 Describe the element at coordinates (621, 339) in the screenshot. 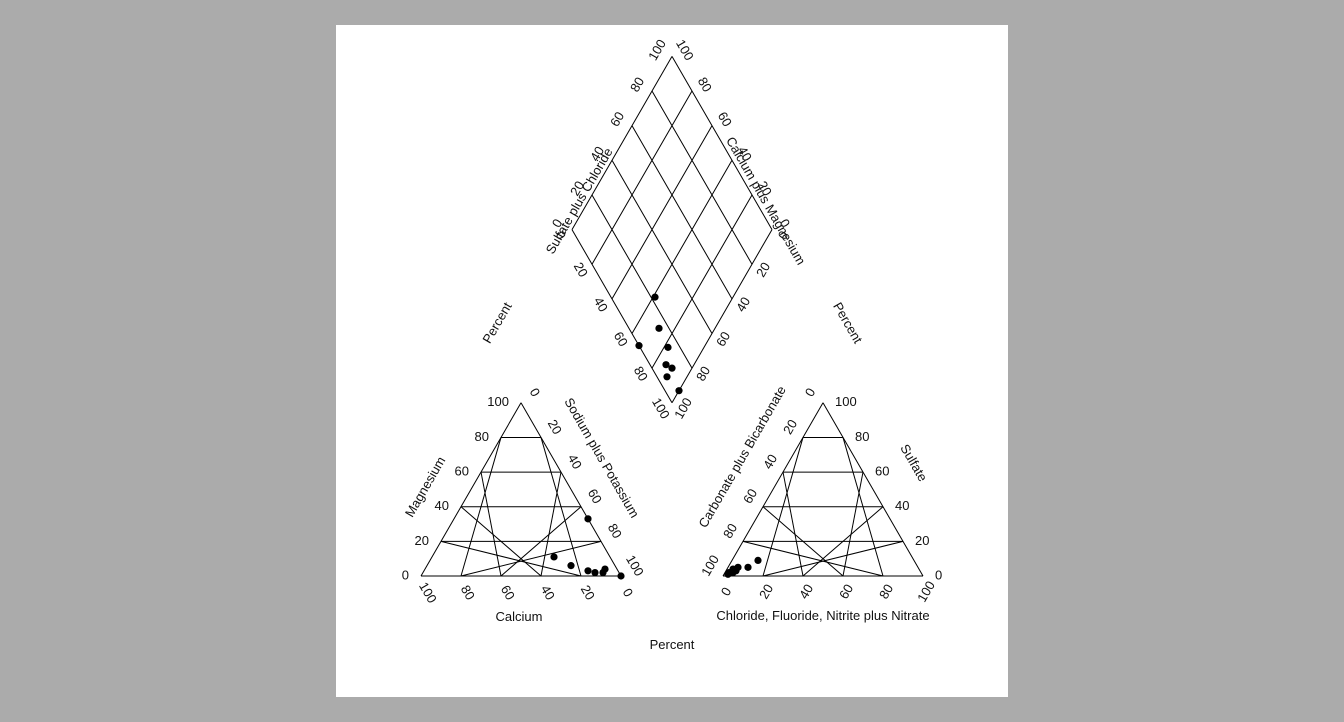

I see `tick-label-sodium-potassium-diamond: 60` at that location.